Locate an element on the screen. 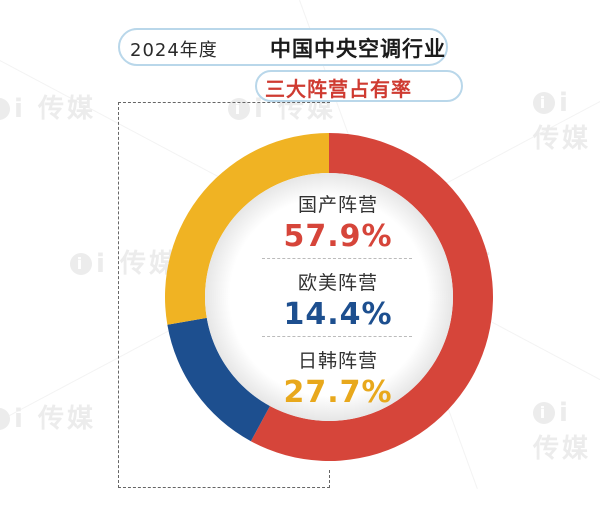 The height and width of the screenshot is (513, 600). subtitle-frame is located at coordinates (359, 86).